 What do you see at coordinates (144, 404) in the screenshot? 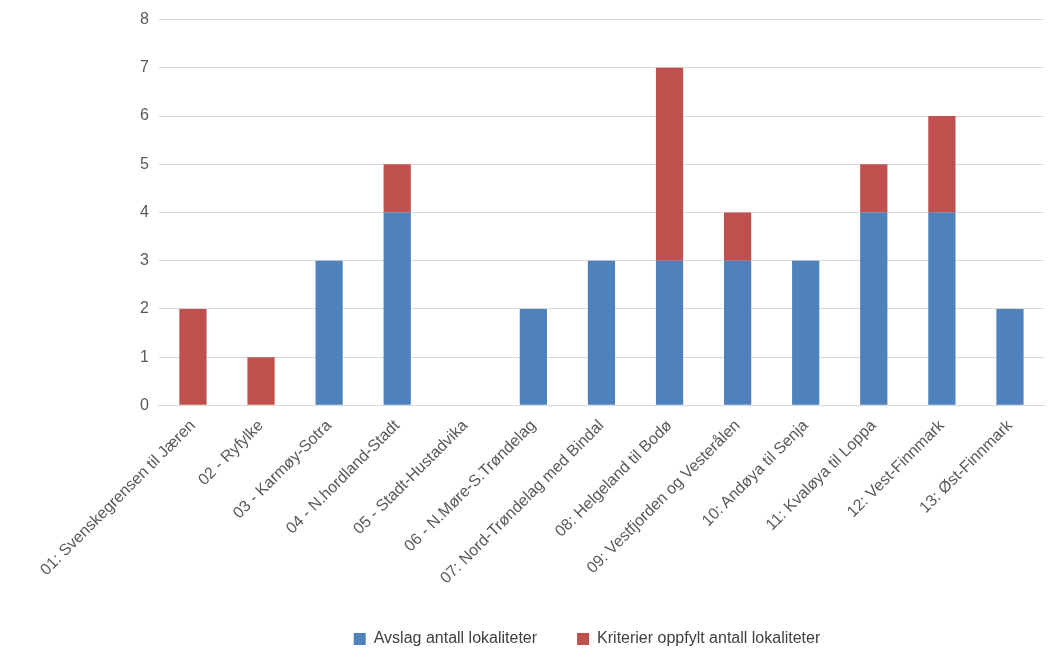
I see `y-tick-label: 0` at bounding box center [144, 404].